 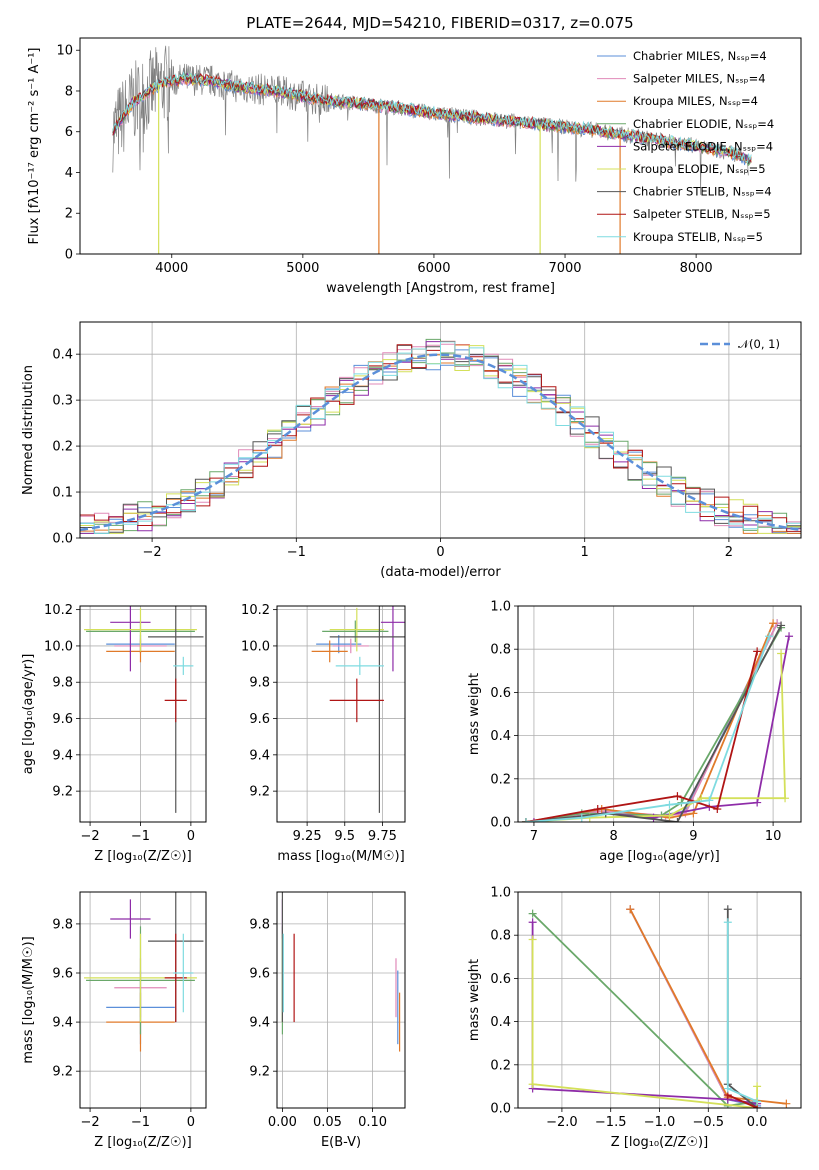 What do you see at coordinates (700, 56) in the screenshot?
I see `legend-label: Chabrier MILES, Nₛₛₚ=4` at bounding box center [700, 56].